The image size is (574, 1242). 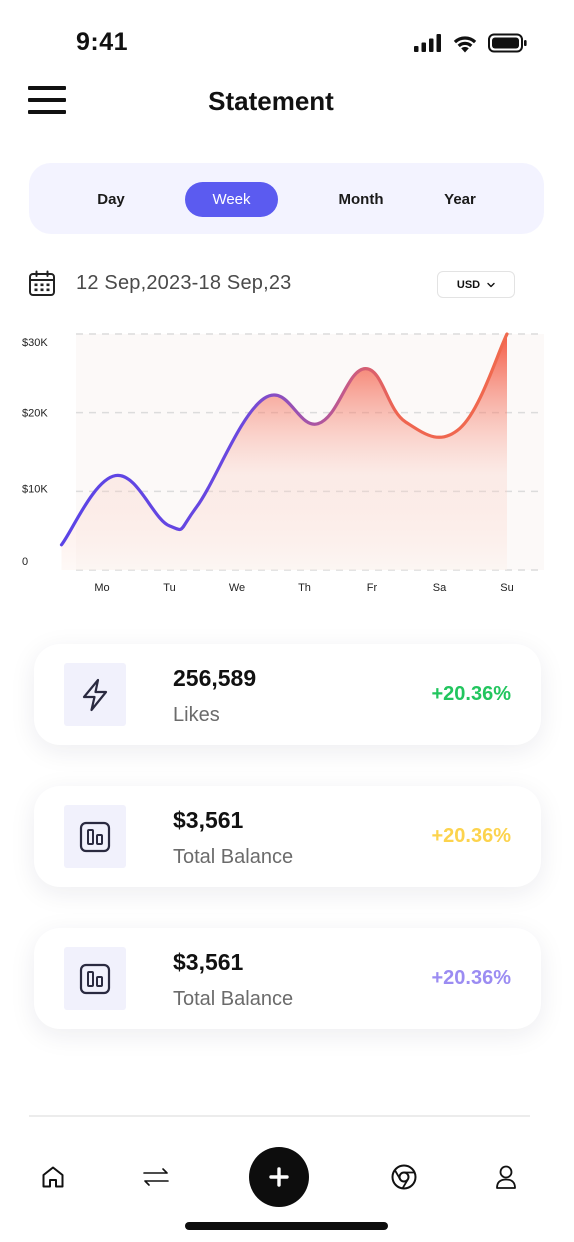 What do you see at coordinates (460, 199) in the screenshot?
I see `tab-year: Year` at bounding box center [460, 199].